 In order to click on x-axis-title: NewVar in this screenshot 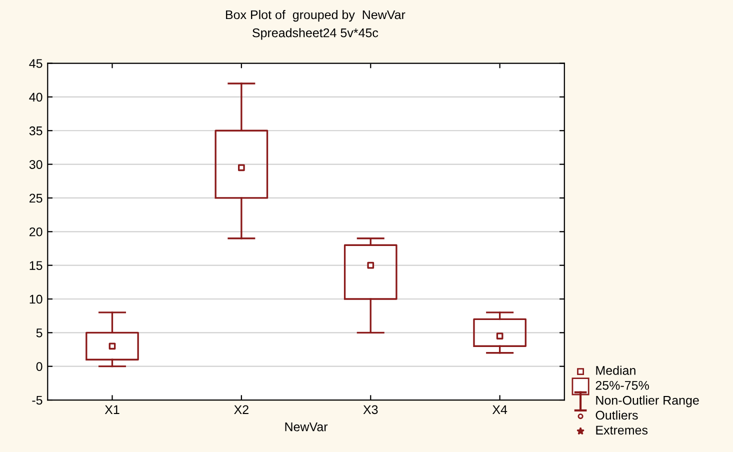, I will do `click(306, 427)`.